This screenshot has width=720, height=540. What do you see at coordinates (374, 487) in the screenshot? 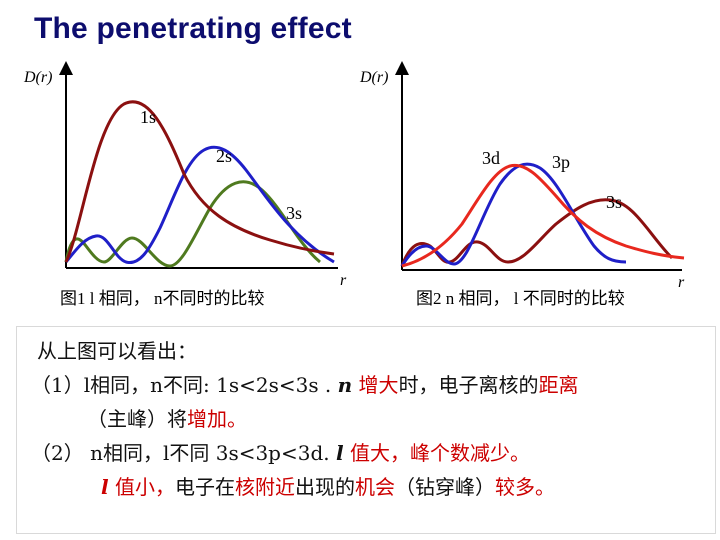
I see `line4-highlight-chance: 机会` at bounding box center [374, 487].